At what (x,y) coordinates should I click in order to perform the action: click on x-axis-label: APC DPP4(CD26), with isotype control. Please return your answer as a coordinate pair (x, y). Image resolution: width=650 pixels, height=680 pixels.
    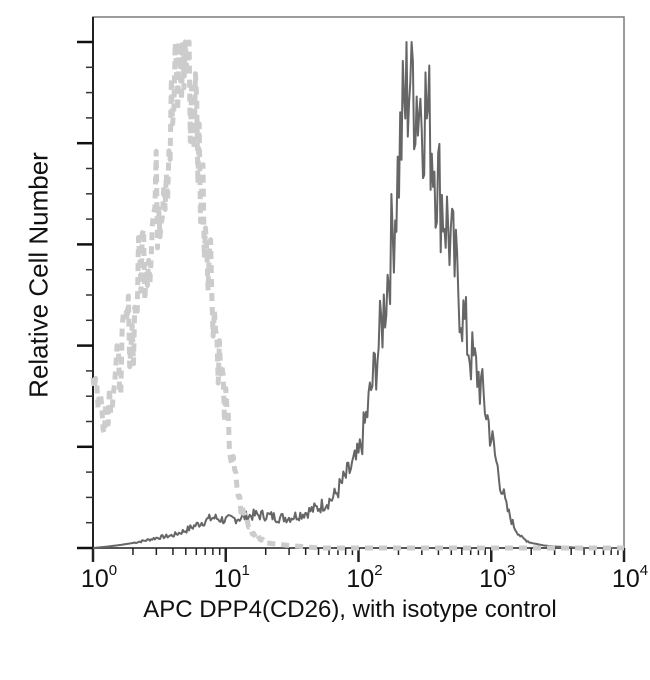
    Looking at the image, I should click on (350, 609).